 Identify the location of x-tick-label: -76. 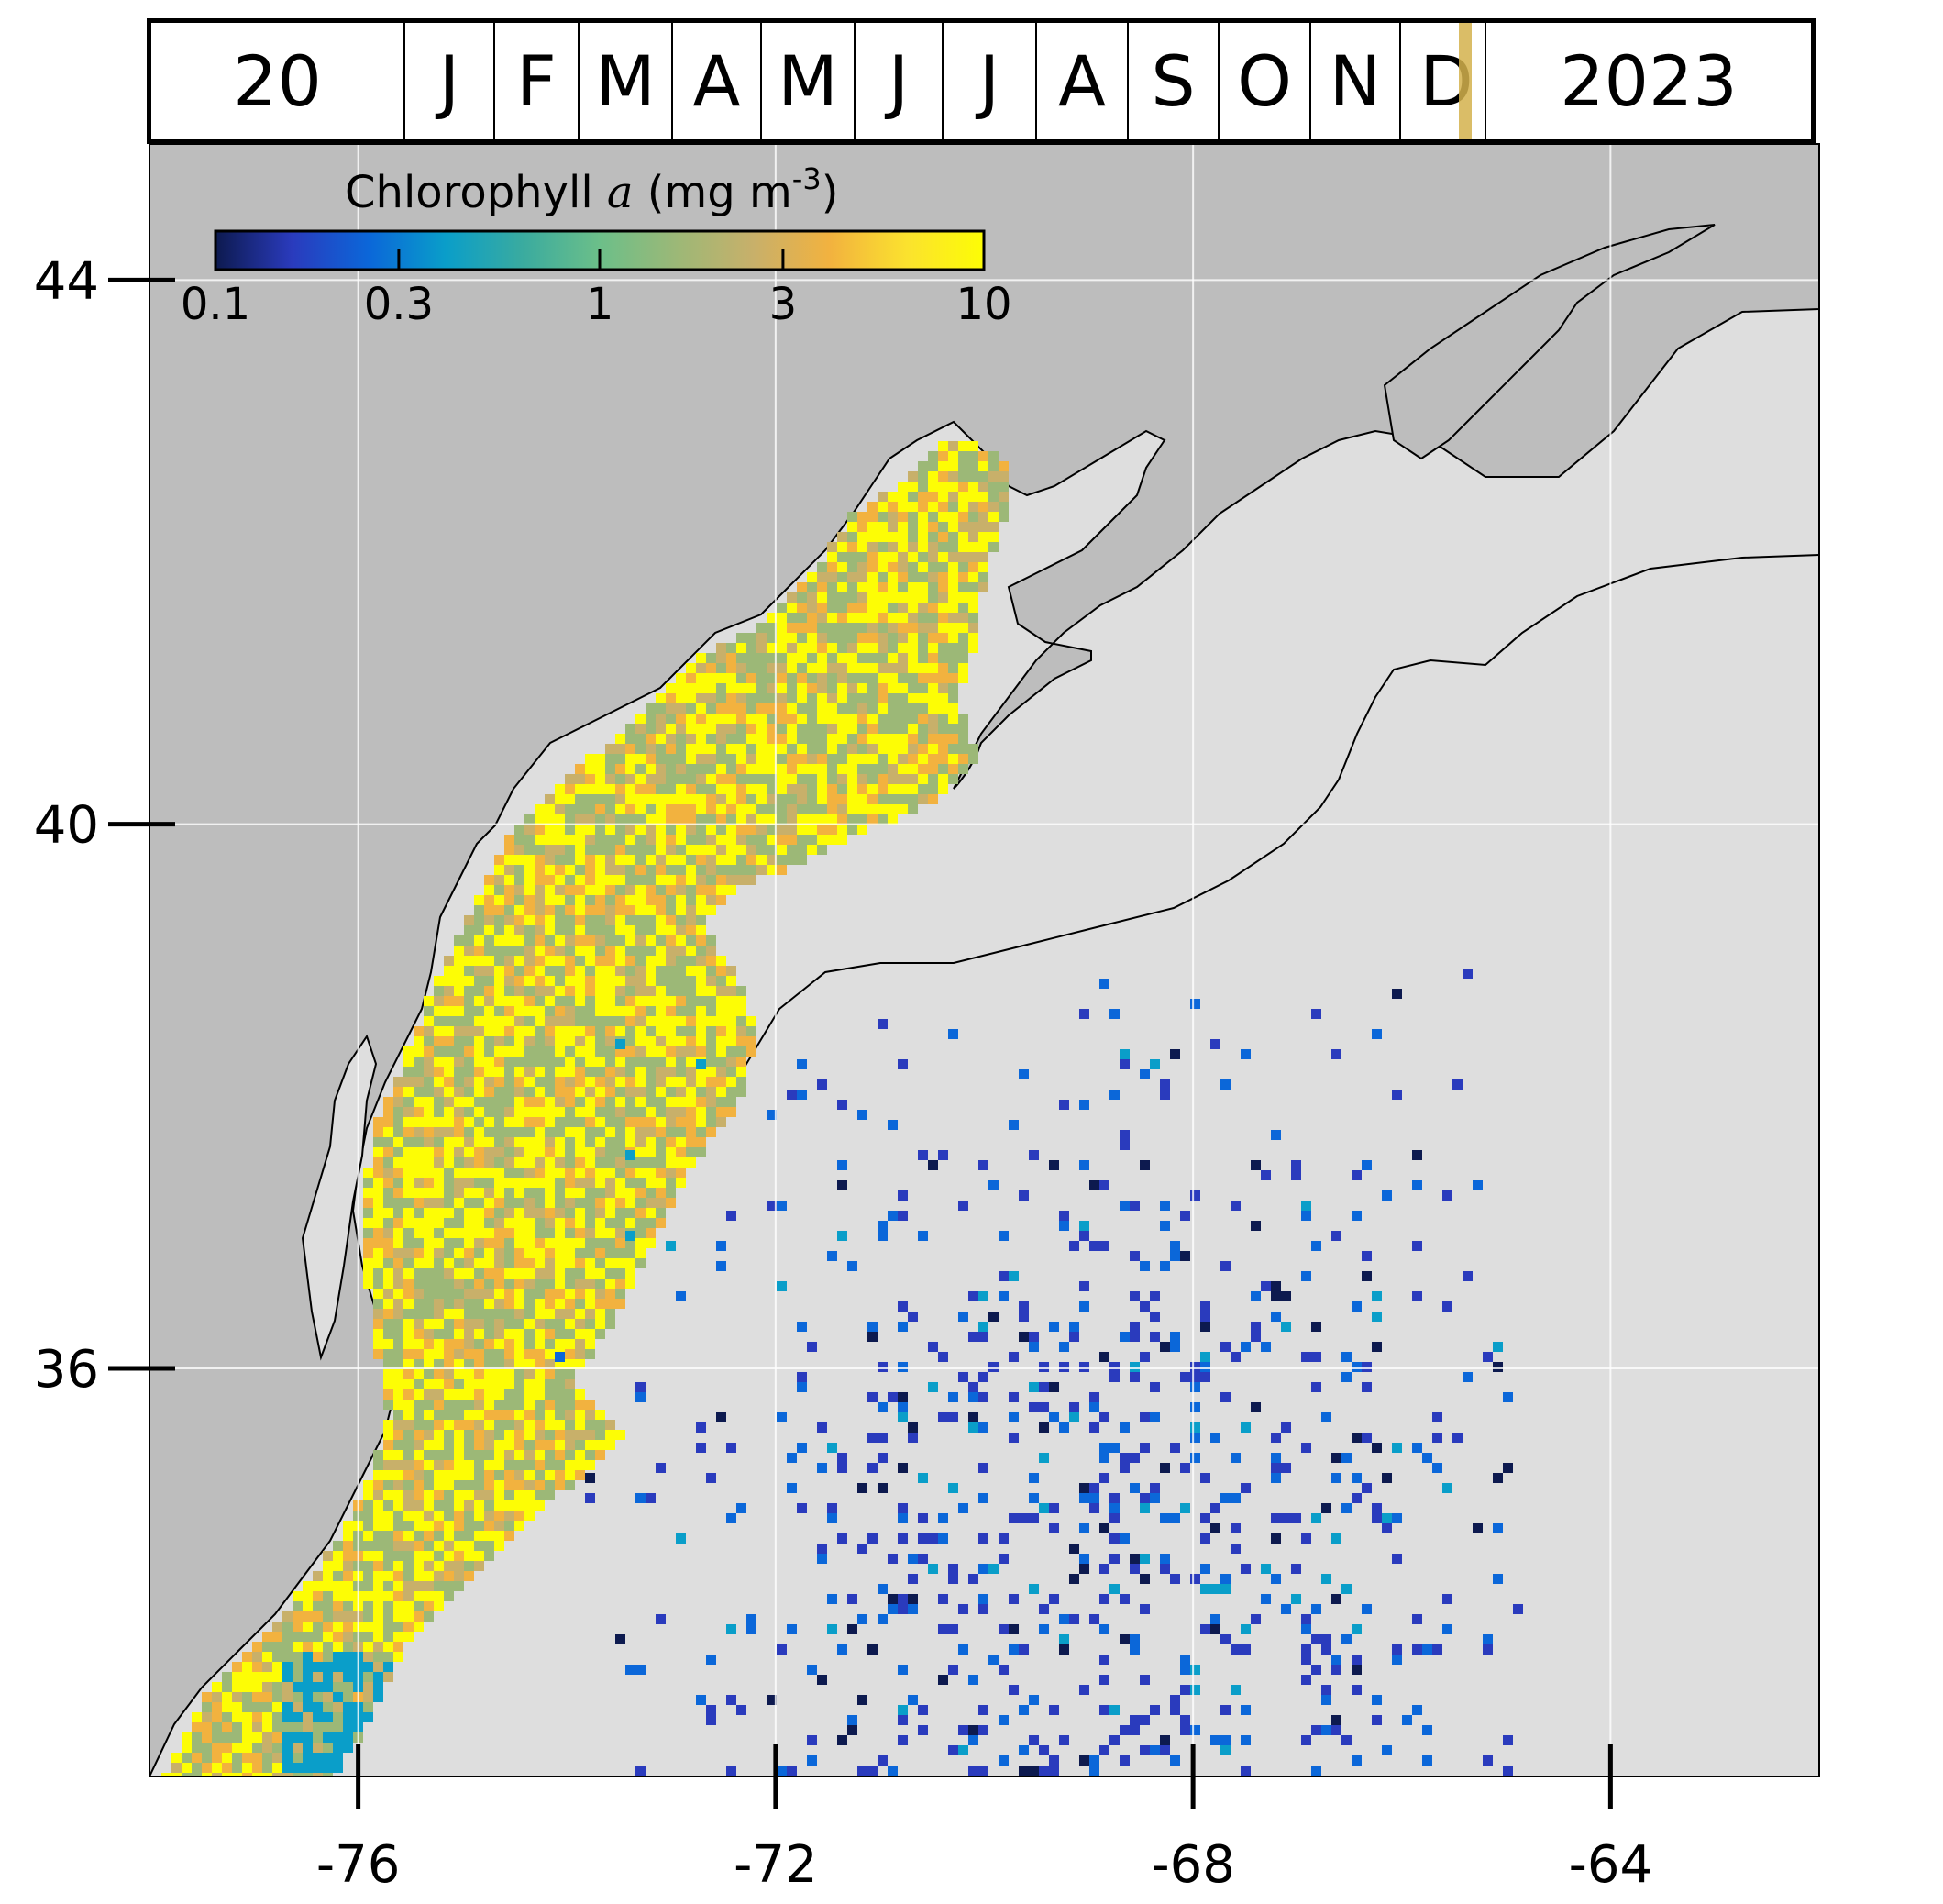
(358, 1865).